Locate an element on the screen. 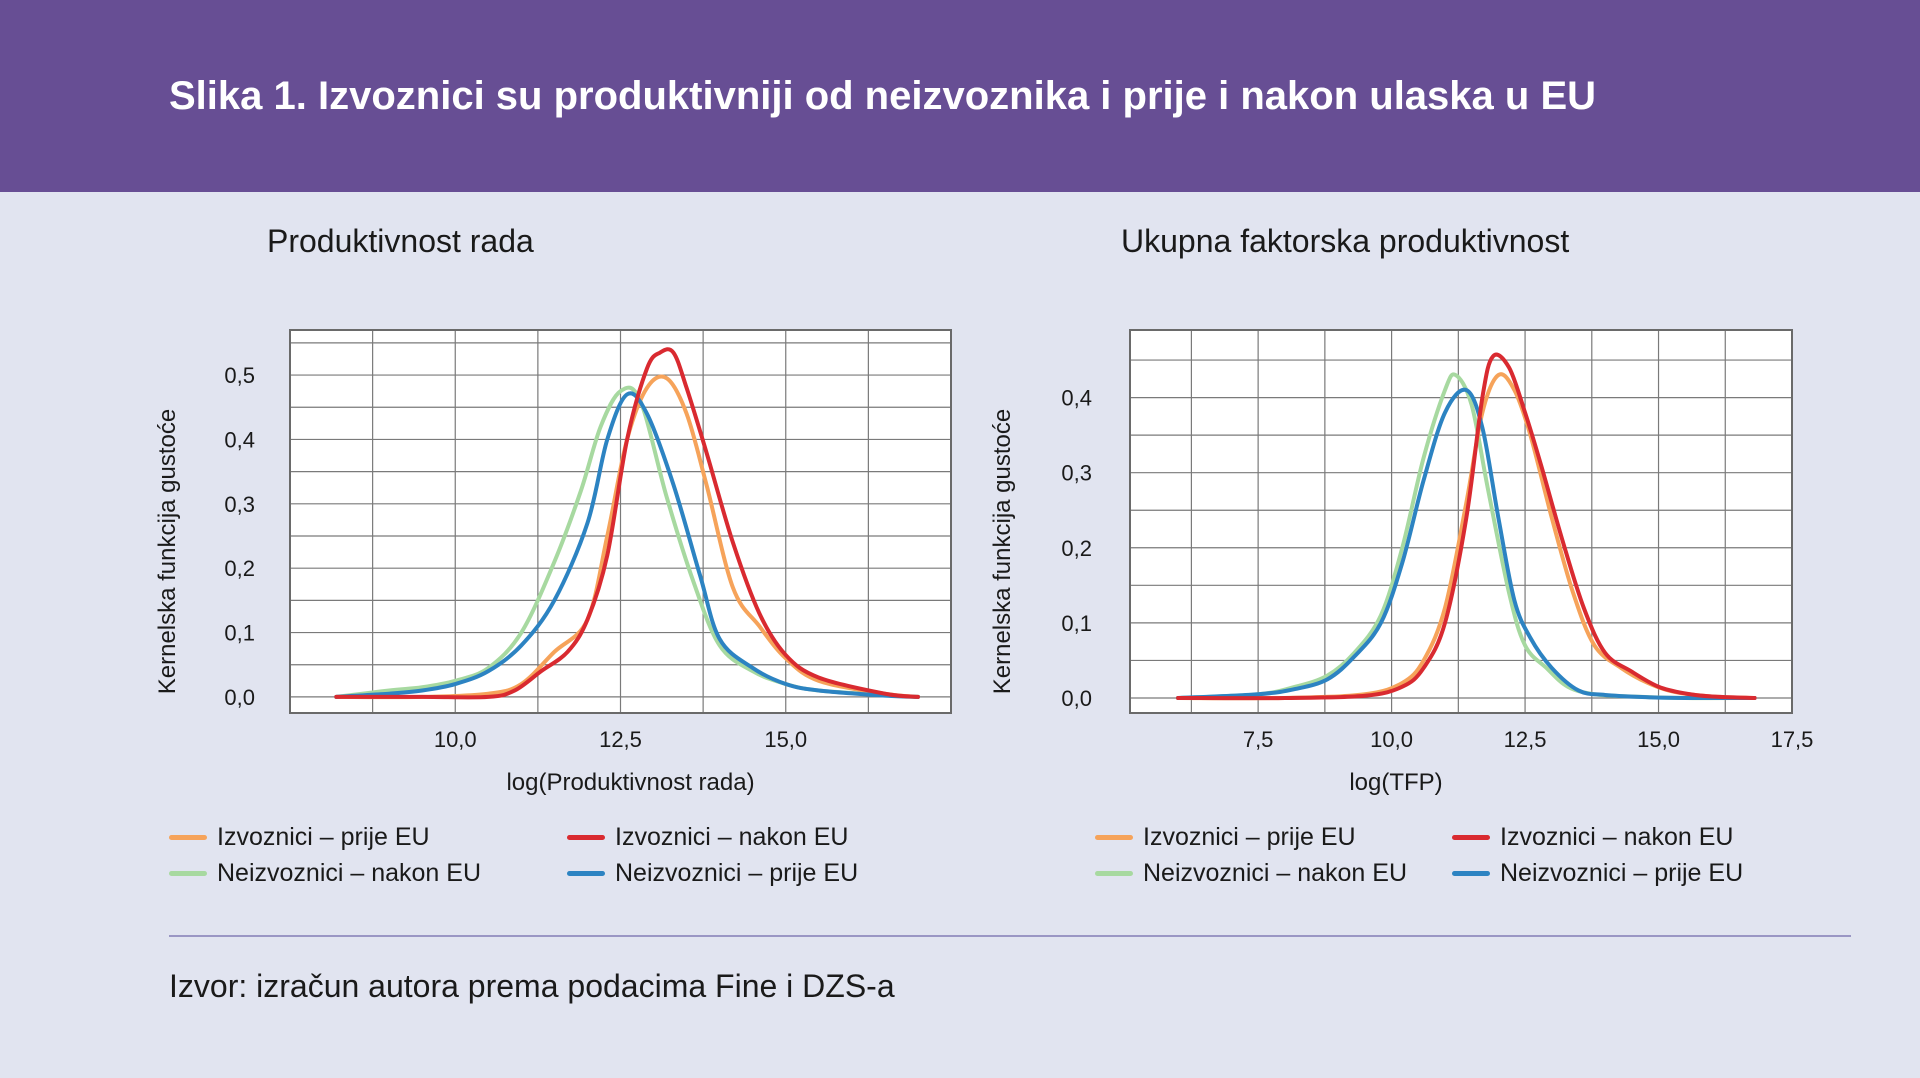 This screenshot has width=1920, height=1078. series-line-izvoznici-prije is located at coordinates (627, 537).